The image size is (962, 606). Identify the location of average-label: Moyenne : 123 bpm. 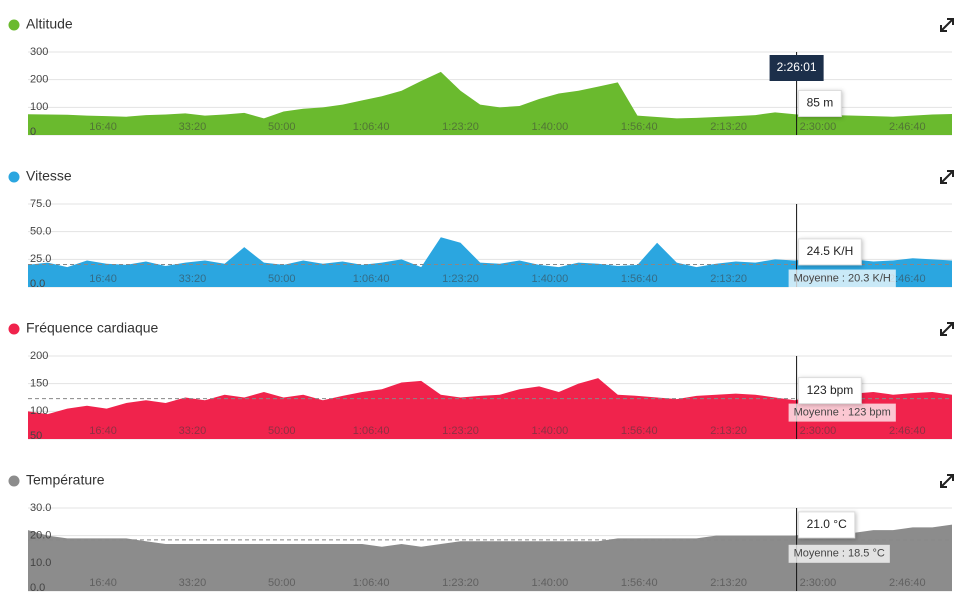
(842, 413).